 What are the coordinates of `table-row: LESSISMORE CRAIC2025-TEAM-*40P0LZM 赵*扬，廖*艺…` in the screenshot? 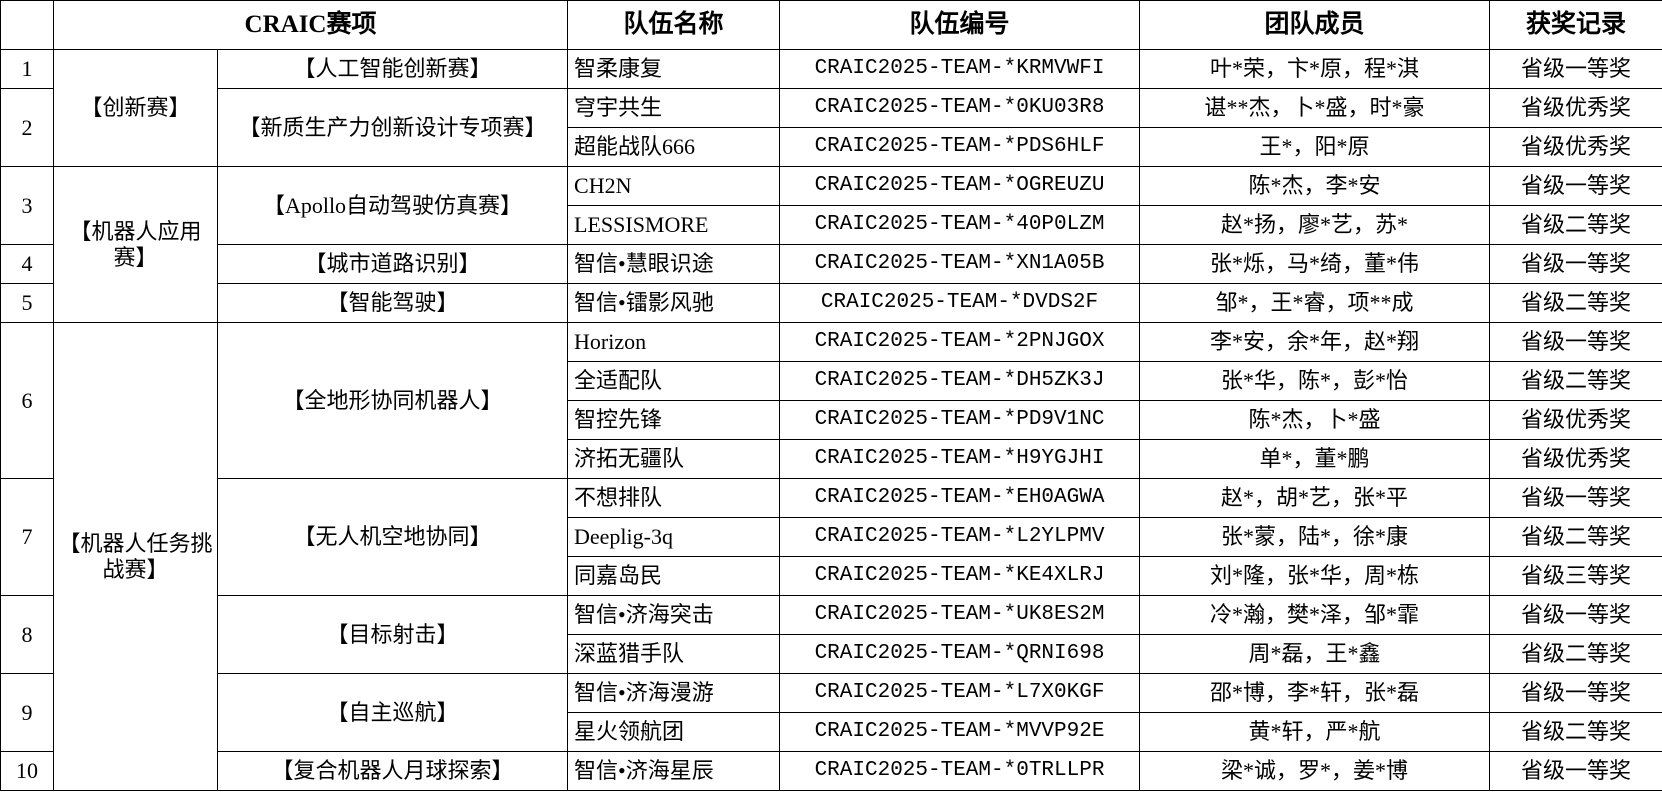 It's located at (831, 225).